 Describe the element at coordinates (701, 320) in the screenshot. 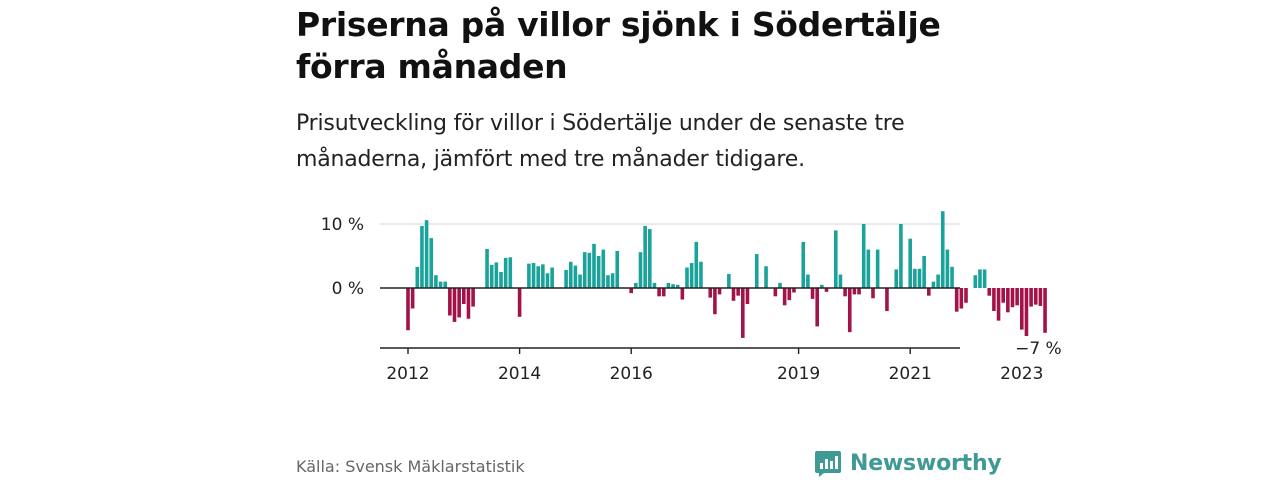

I see `axis-layer` at that location.